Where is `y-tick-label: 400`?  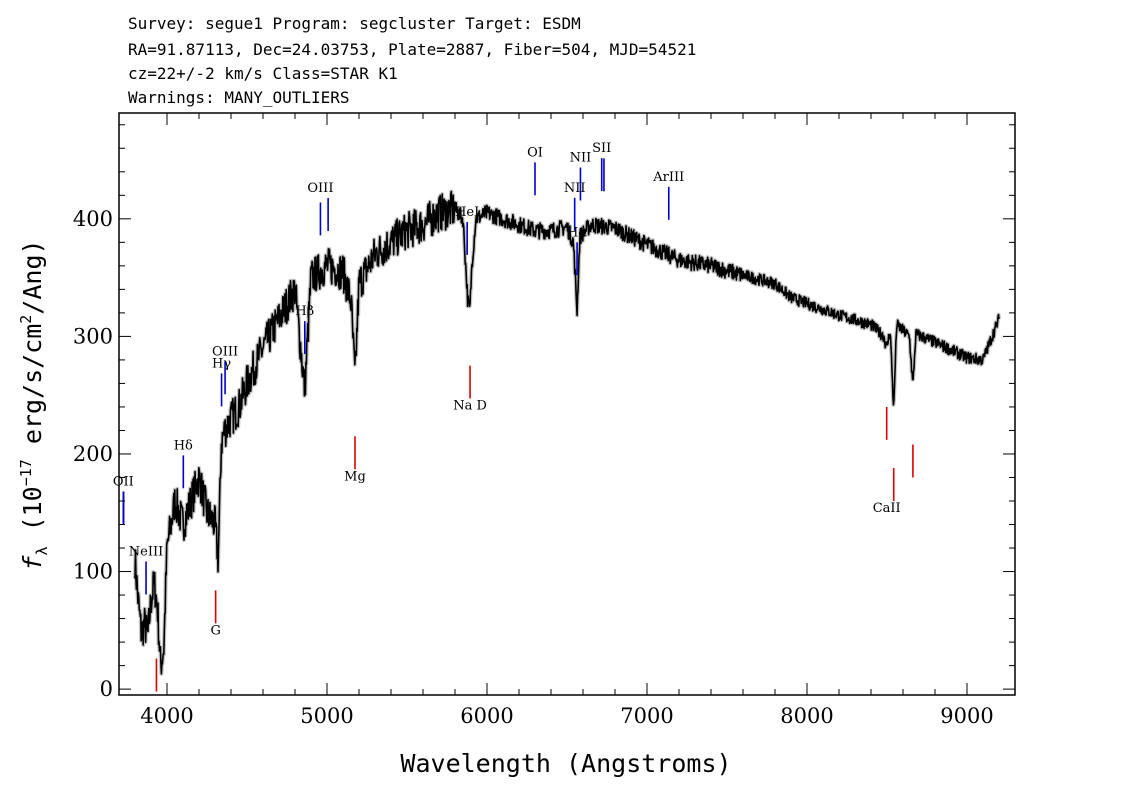
y-tick-label: 400 is located at coordinates (93, 219).